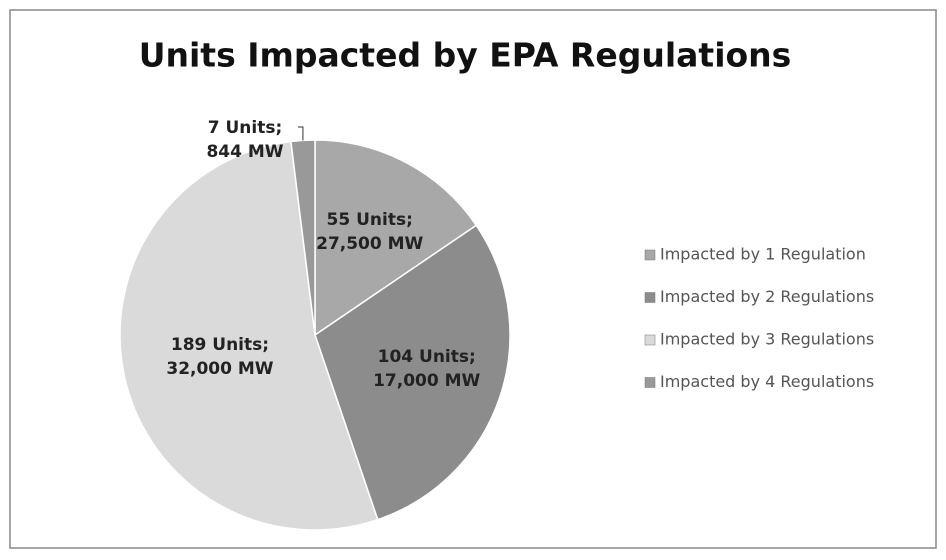 This screenshot has height=560, width=946. Describe the element at coordinates (767, 296) in the screenshot. I see `legend-label: Impacted by 2 Regulations` at that location.